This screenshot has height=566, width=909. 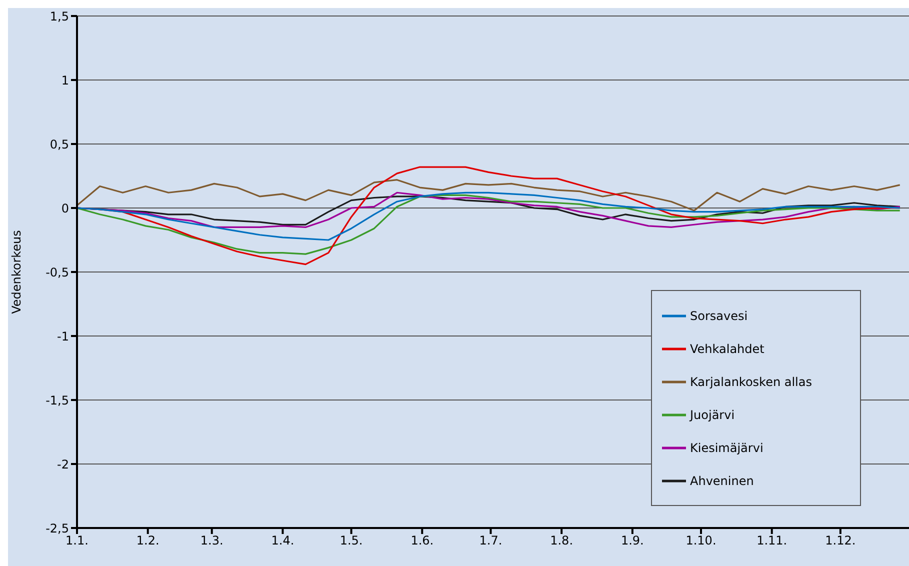 I want to click on x-tick-label: 1.9., so click(x=632, y=541).